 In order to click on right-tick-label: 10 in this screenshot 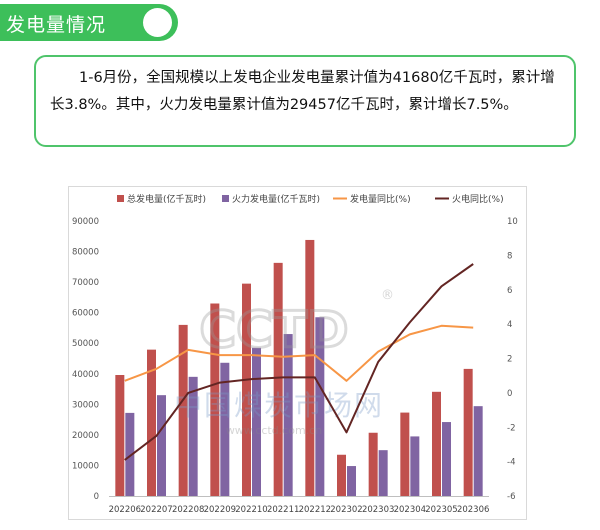, I will do `click(512, 222)`.